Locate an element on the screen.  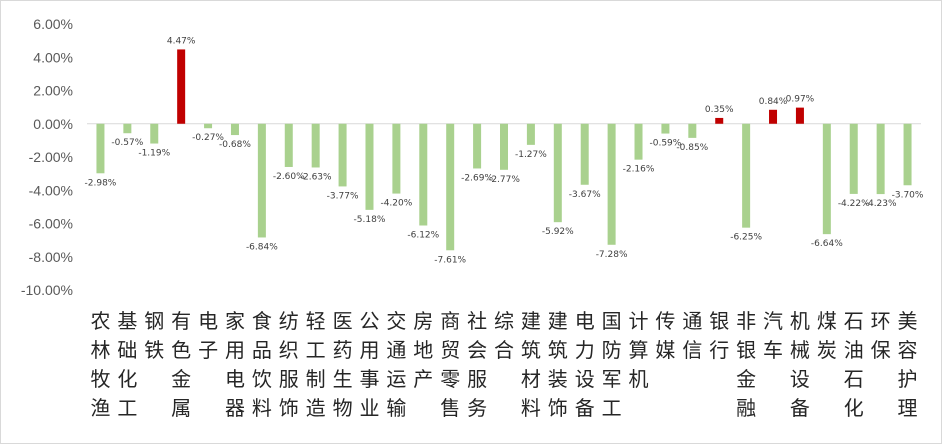
category-label: 商贸零售 is located at coordinates (450, 364).